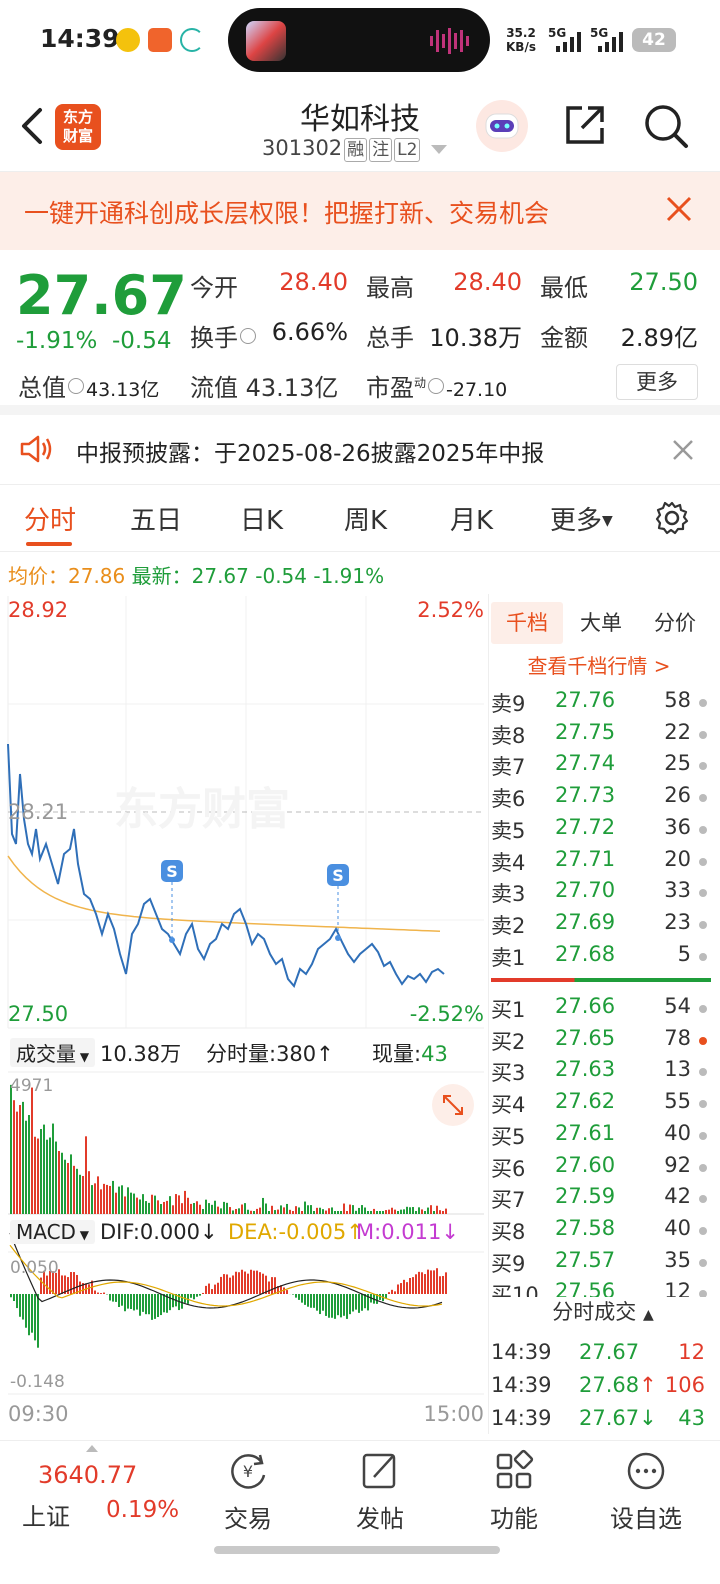  What do you see at coordinates (248, 1491) in the screenshot?
I see `nav-trade: ¥ 交易` at bounding box center [248, 1491].